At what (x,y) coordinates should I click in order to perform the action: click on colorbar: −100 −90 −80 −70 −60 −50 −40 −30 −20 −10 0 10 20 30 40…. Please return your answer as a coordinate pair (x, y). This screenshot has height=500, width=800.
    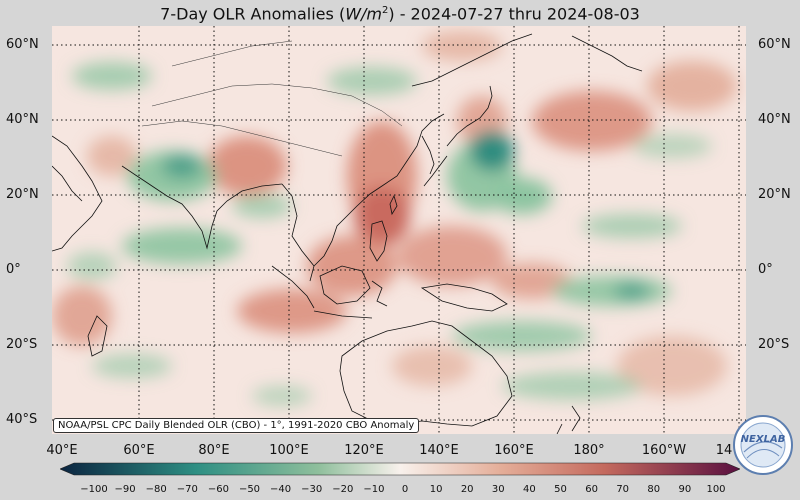
    Looking at the image, I should click on (400, 480).